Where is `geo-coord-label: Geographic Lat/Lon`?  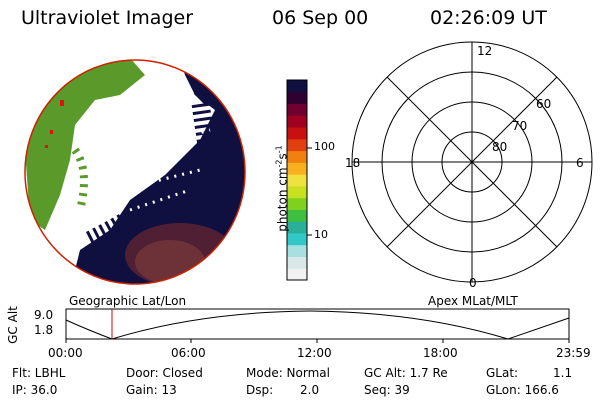 geo-coord-label: Geographic Lat/Lon is located at coordinates (128, 301).